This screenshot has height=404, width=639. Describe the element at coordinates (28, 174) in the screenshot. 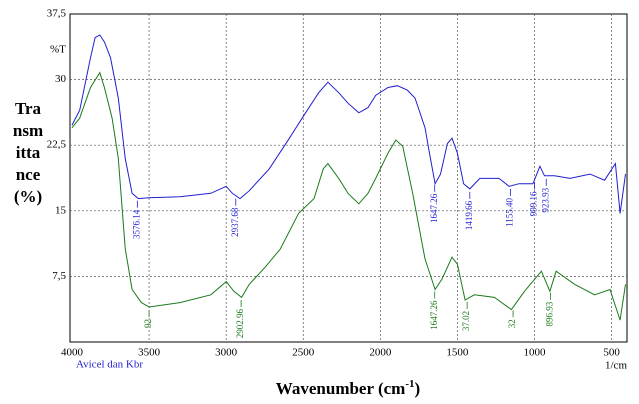

I see `y-axis-title: nce` at that location.